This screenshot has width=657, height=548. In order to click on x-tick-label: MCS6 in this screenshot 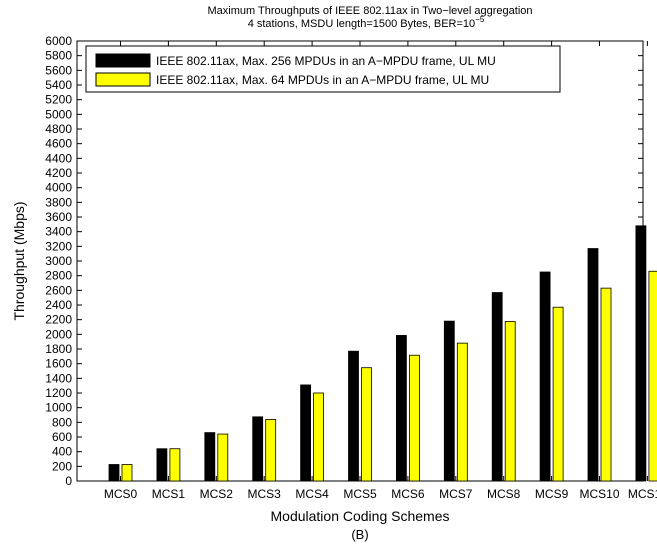, I will do `click(408, 494)`.